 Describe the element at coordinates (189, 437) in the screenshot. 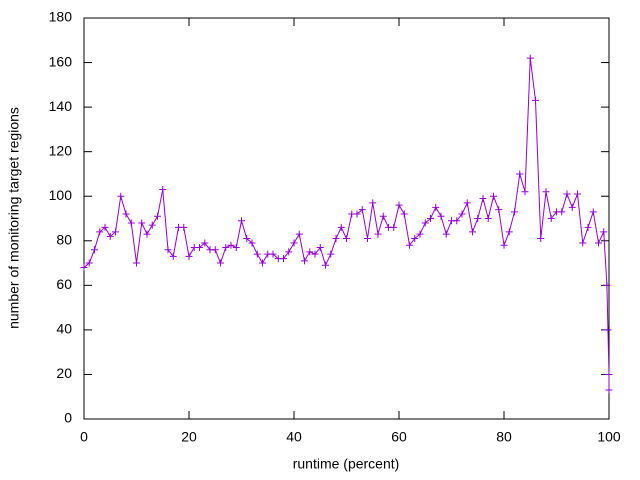

I see `x-tick-label: 20` at that location.